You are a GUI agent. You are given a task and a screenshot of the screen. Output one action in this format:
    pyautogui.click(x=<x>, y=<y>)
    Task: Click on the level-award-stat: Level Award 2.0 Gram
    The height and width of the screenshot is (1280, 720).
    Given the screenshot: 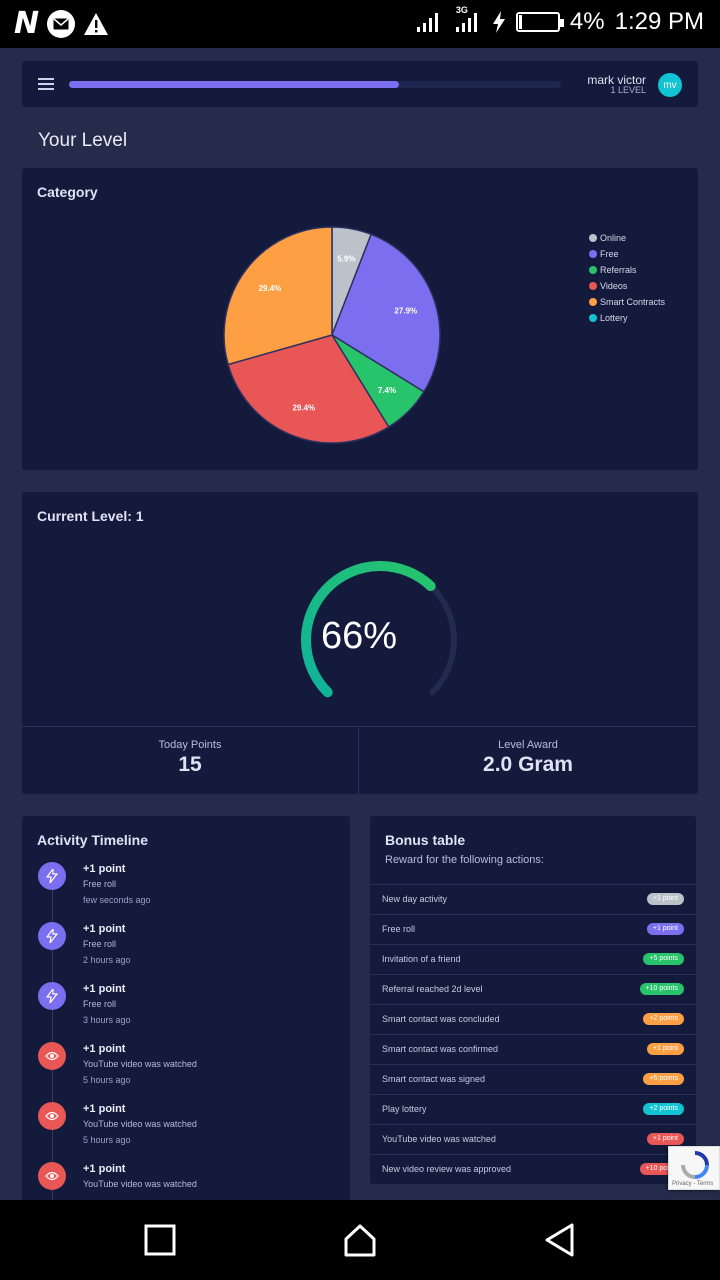 What is the action you would take?
    pyautogui.click(x=528, y=760)
    